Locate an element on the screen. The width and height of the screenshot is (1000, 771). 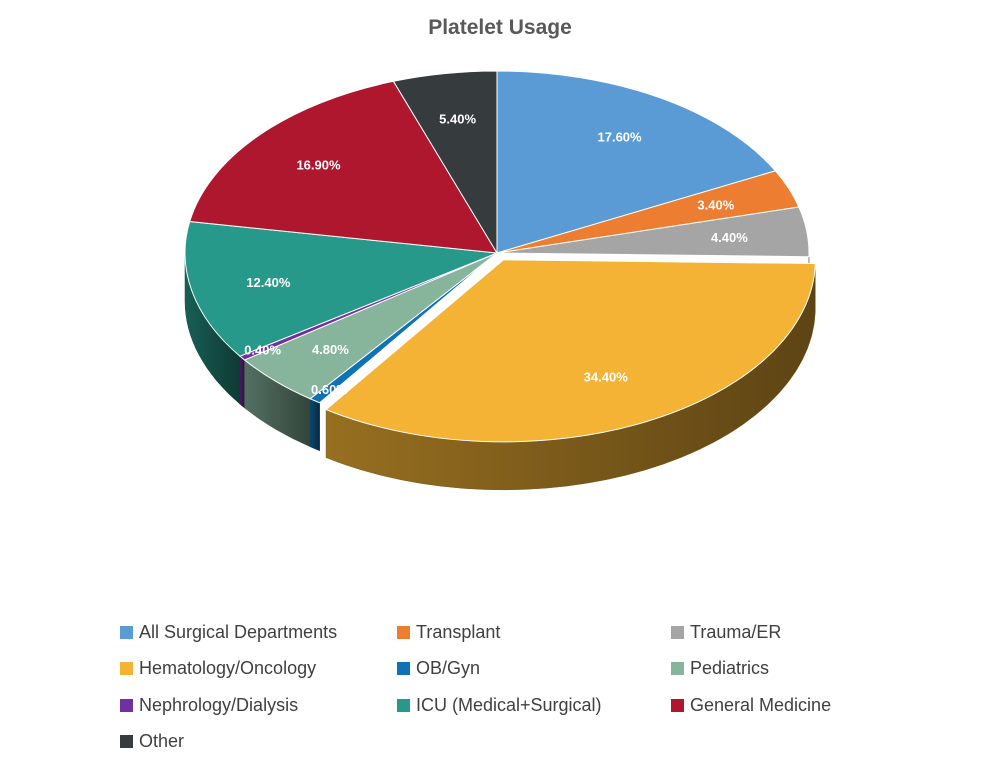
legend-item-all-surgical-departments: All Surgical Departments is located at coordinates (228, 632).